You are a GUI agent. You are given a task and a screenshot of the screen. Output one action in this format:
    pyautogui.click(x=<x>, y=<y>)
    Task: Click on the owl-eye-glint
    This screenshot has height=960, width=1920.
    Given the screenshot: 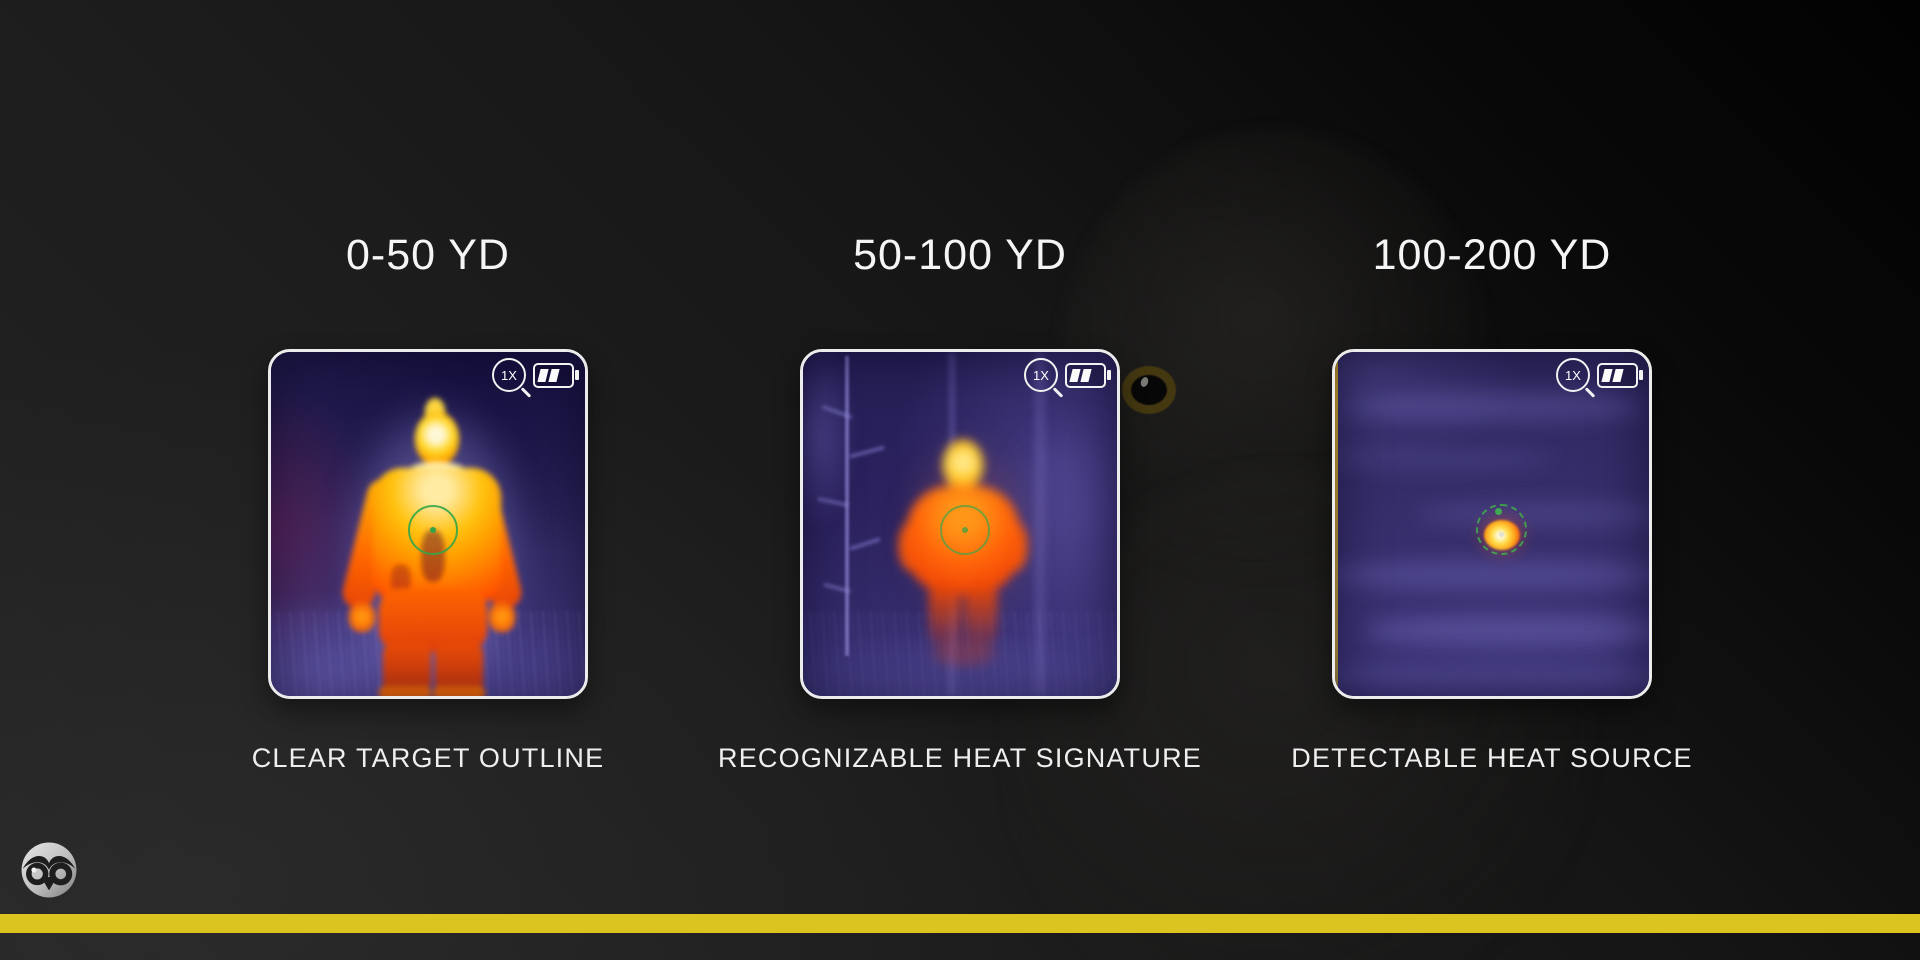 What is the action you would take?
    pyautogui.click(x=1144, y=382)
    